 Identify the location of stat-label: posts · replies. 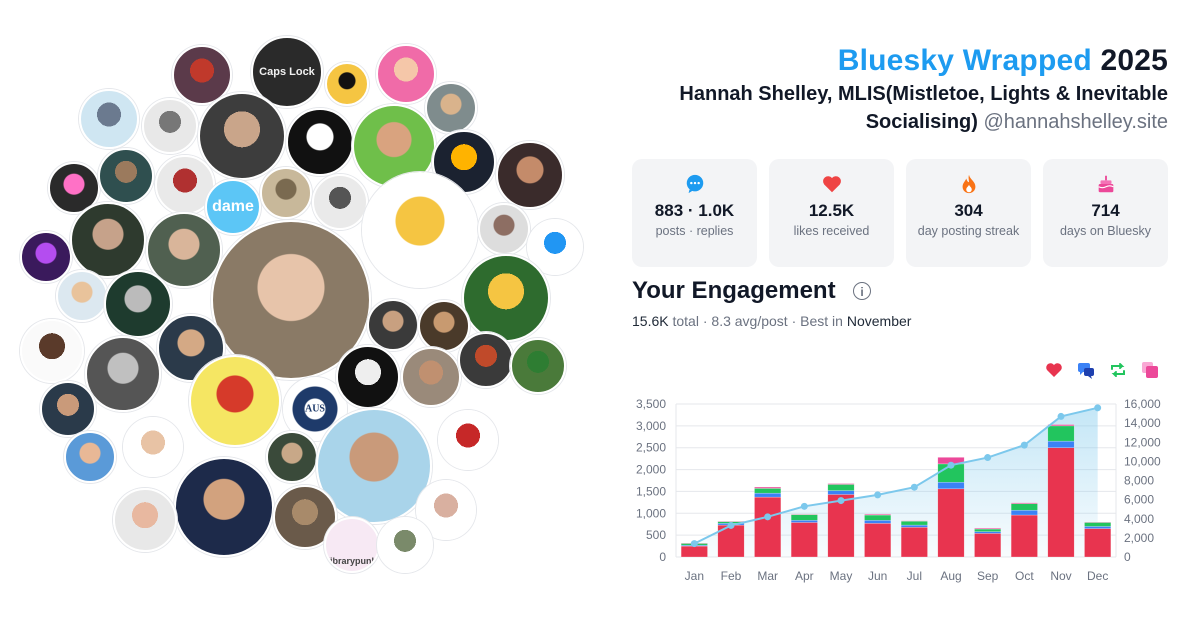
(694, 231).